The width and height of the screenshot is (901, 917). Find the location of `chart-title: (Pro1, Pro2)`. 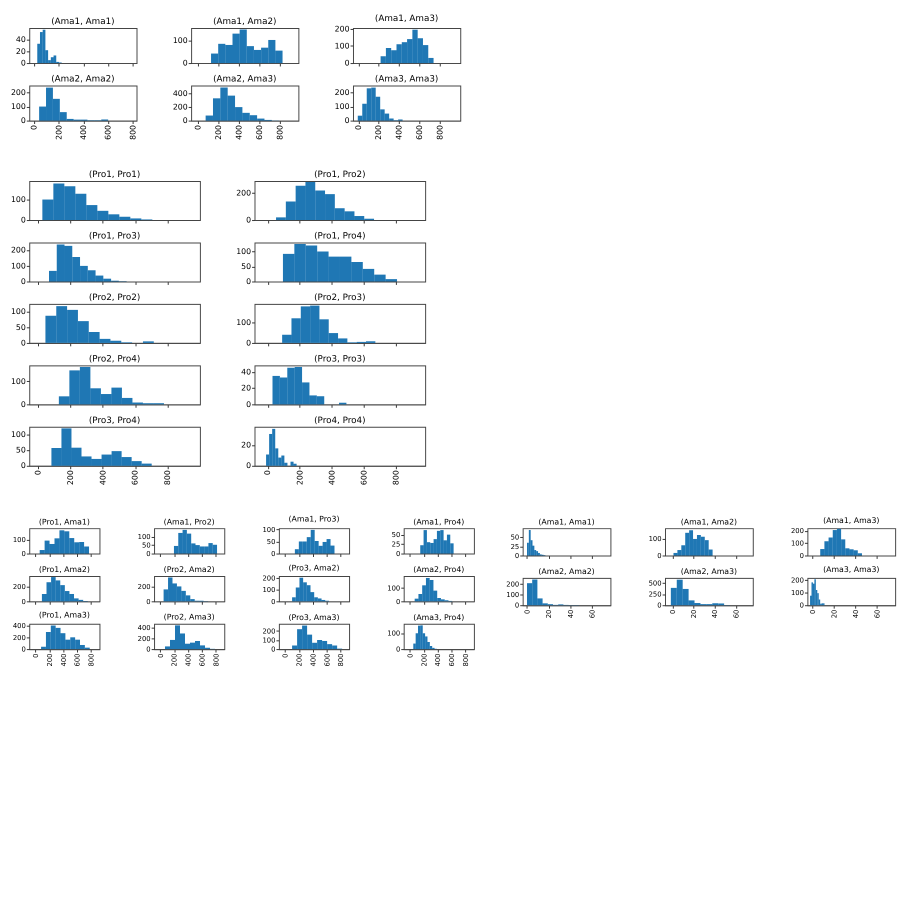

chart-title: (Pro1, Pro2) is located at coordinates (340, 175).